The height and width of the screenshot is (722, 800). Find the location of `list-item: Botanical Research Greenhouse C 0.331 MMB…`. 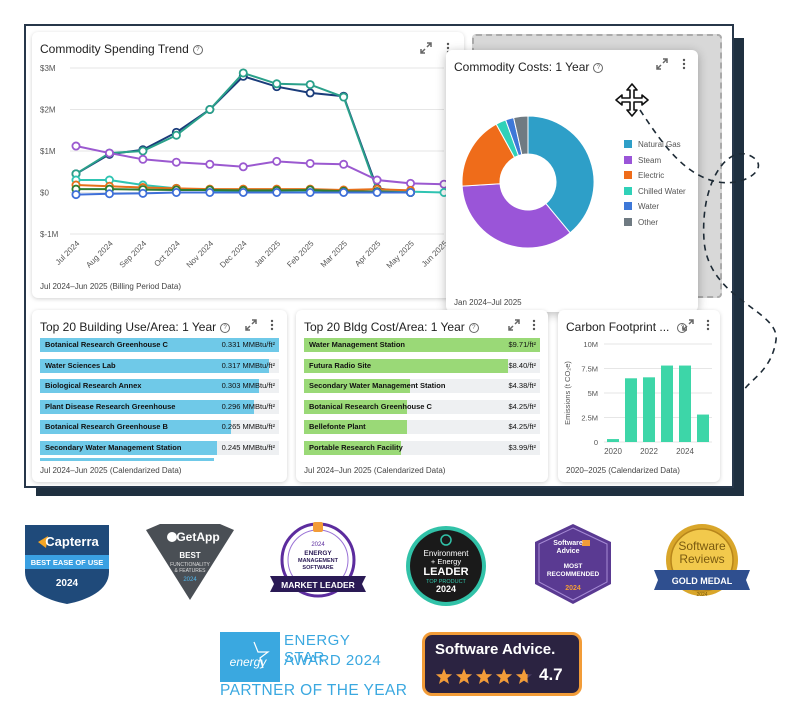

list-item: Botanical Research Greenhouse C 0.331 MMB… is located at coordinates (159, 345).